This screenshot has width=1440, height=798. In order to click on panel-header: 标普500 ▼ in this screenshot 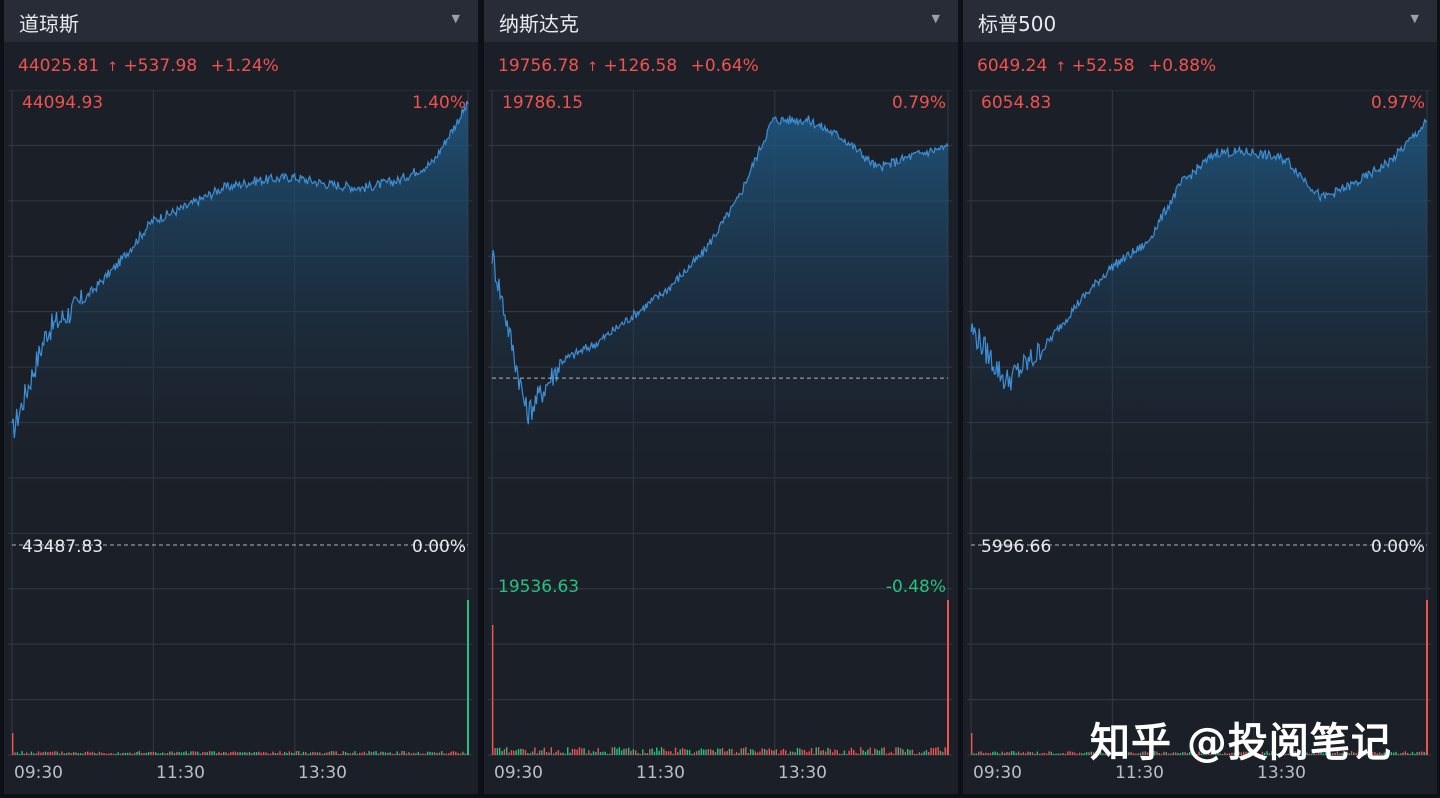, I will do `click(1200, 21)`.